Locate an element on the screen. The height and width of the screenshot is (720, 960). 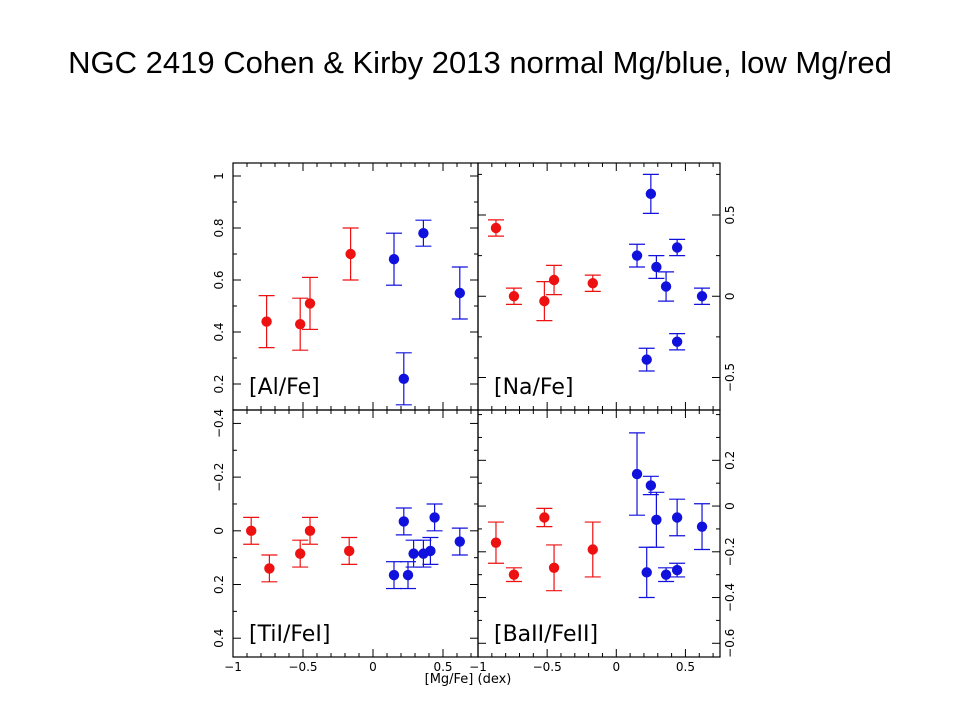
panel-label-al: [Al/Fe] is located at coordinates (284, 387).